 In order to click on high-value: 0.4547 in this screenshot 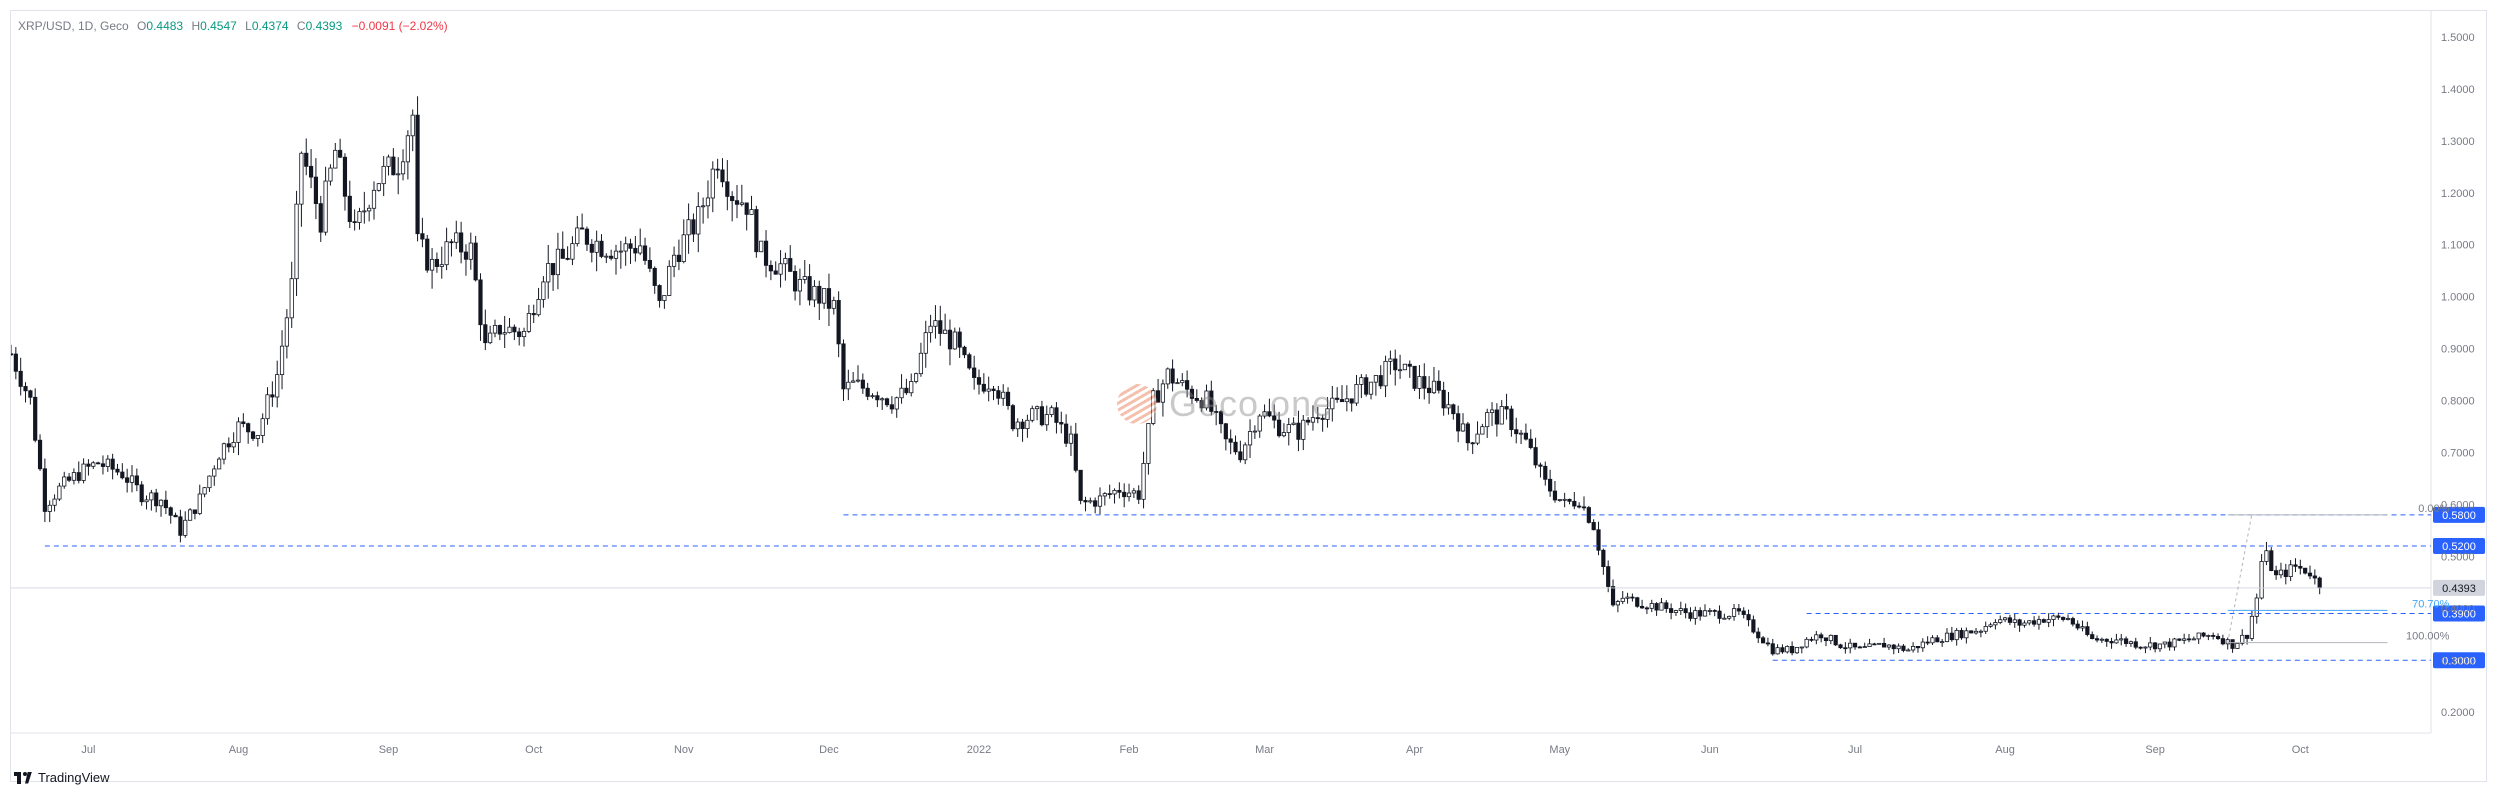, I will do `click(218, 26)`.